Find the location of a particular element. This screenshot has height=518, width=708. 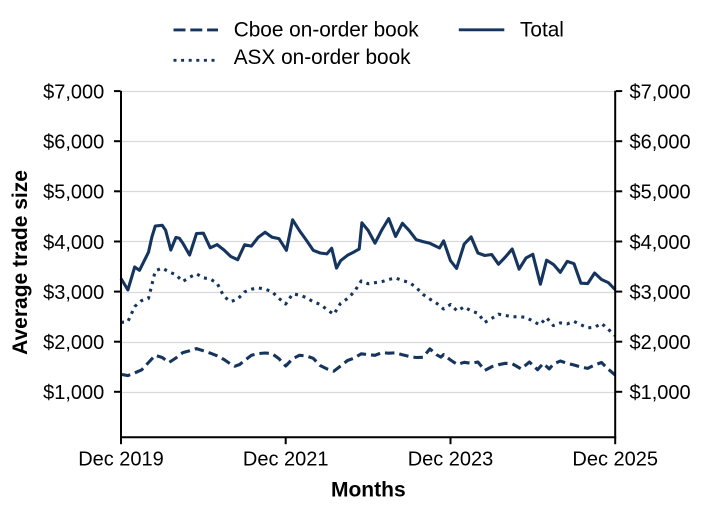

svg-text: Months is located at coordinates (368, 490).